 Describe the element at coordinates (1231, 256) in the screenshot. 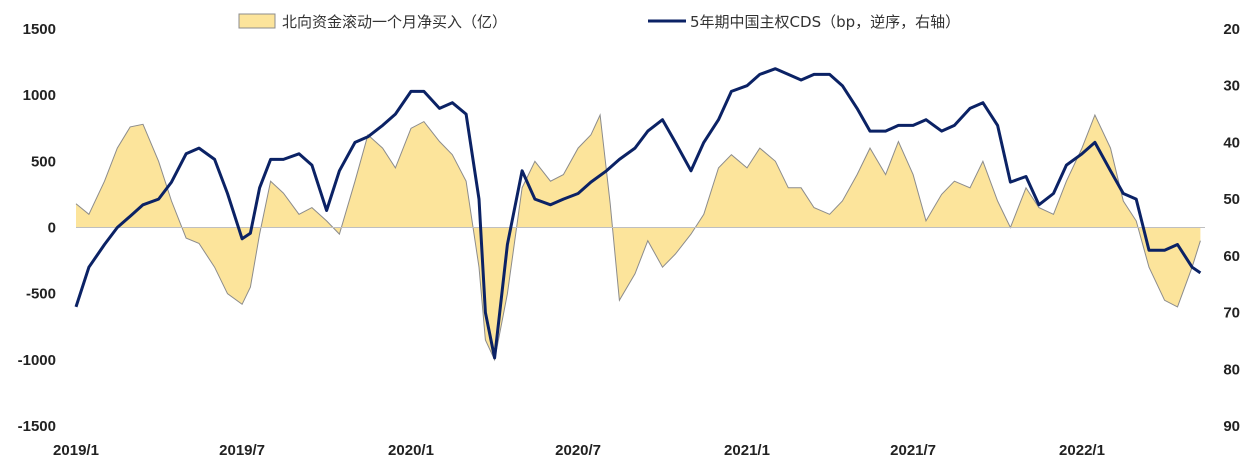

I see `right-tick-label: 60` at that location.